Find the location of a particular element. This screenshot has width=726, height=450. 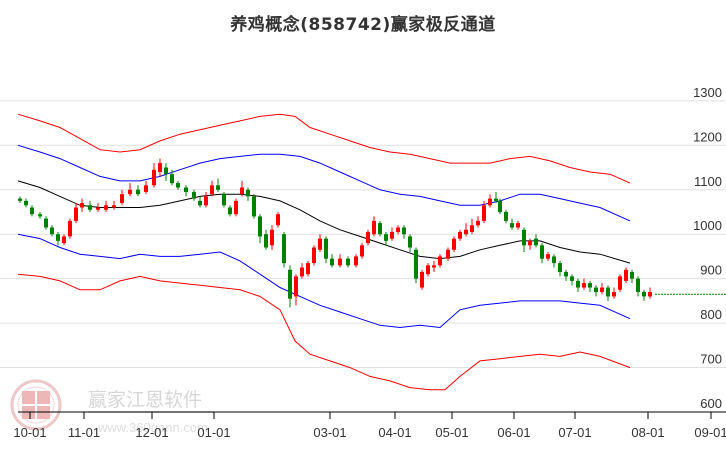

y-tick-label: 1300 is located at coordinates (707, 92).